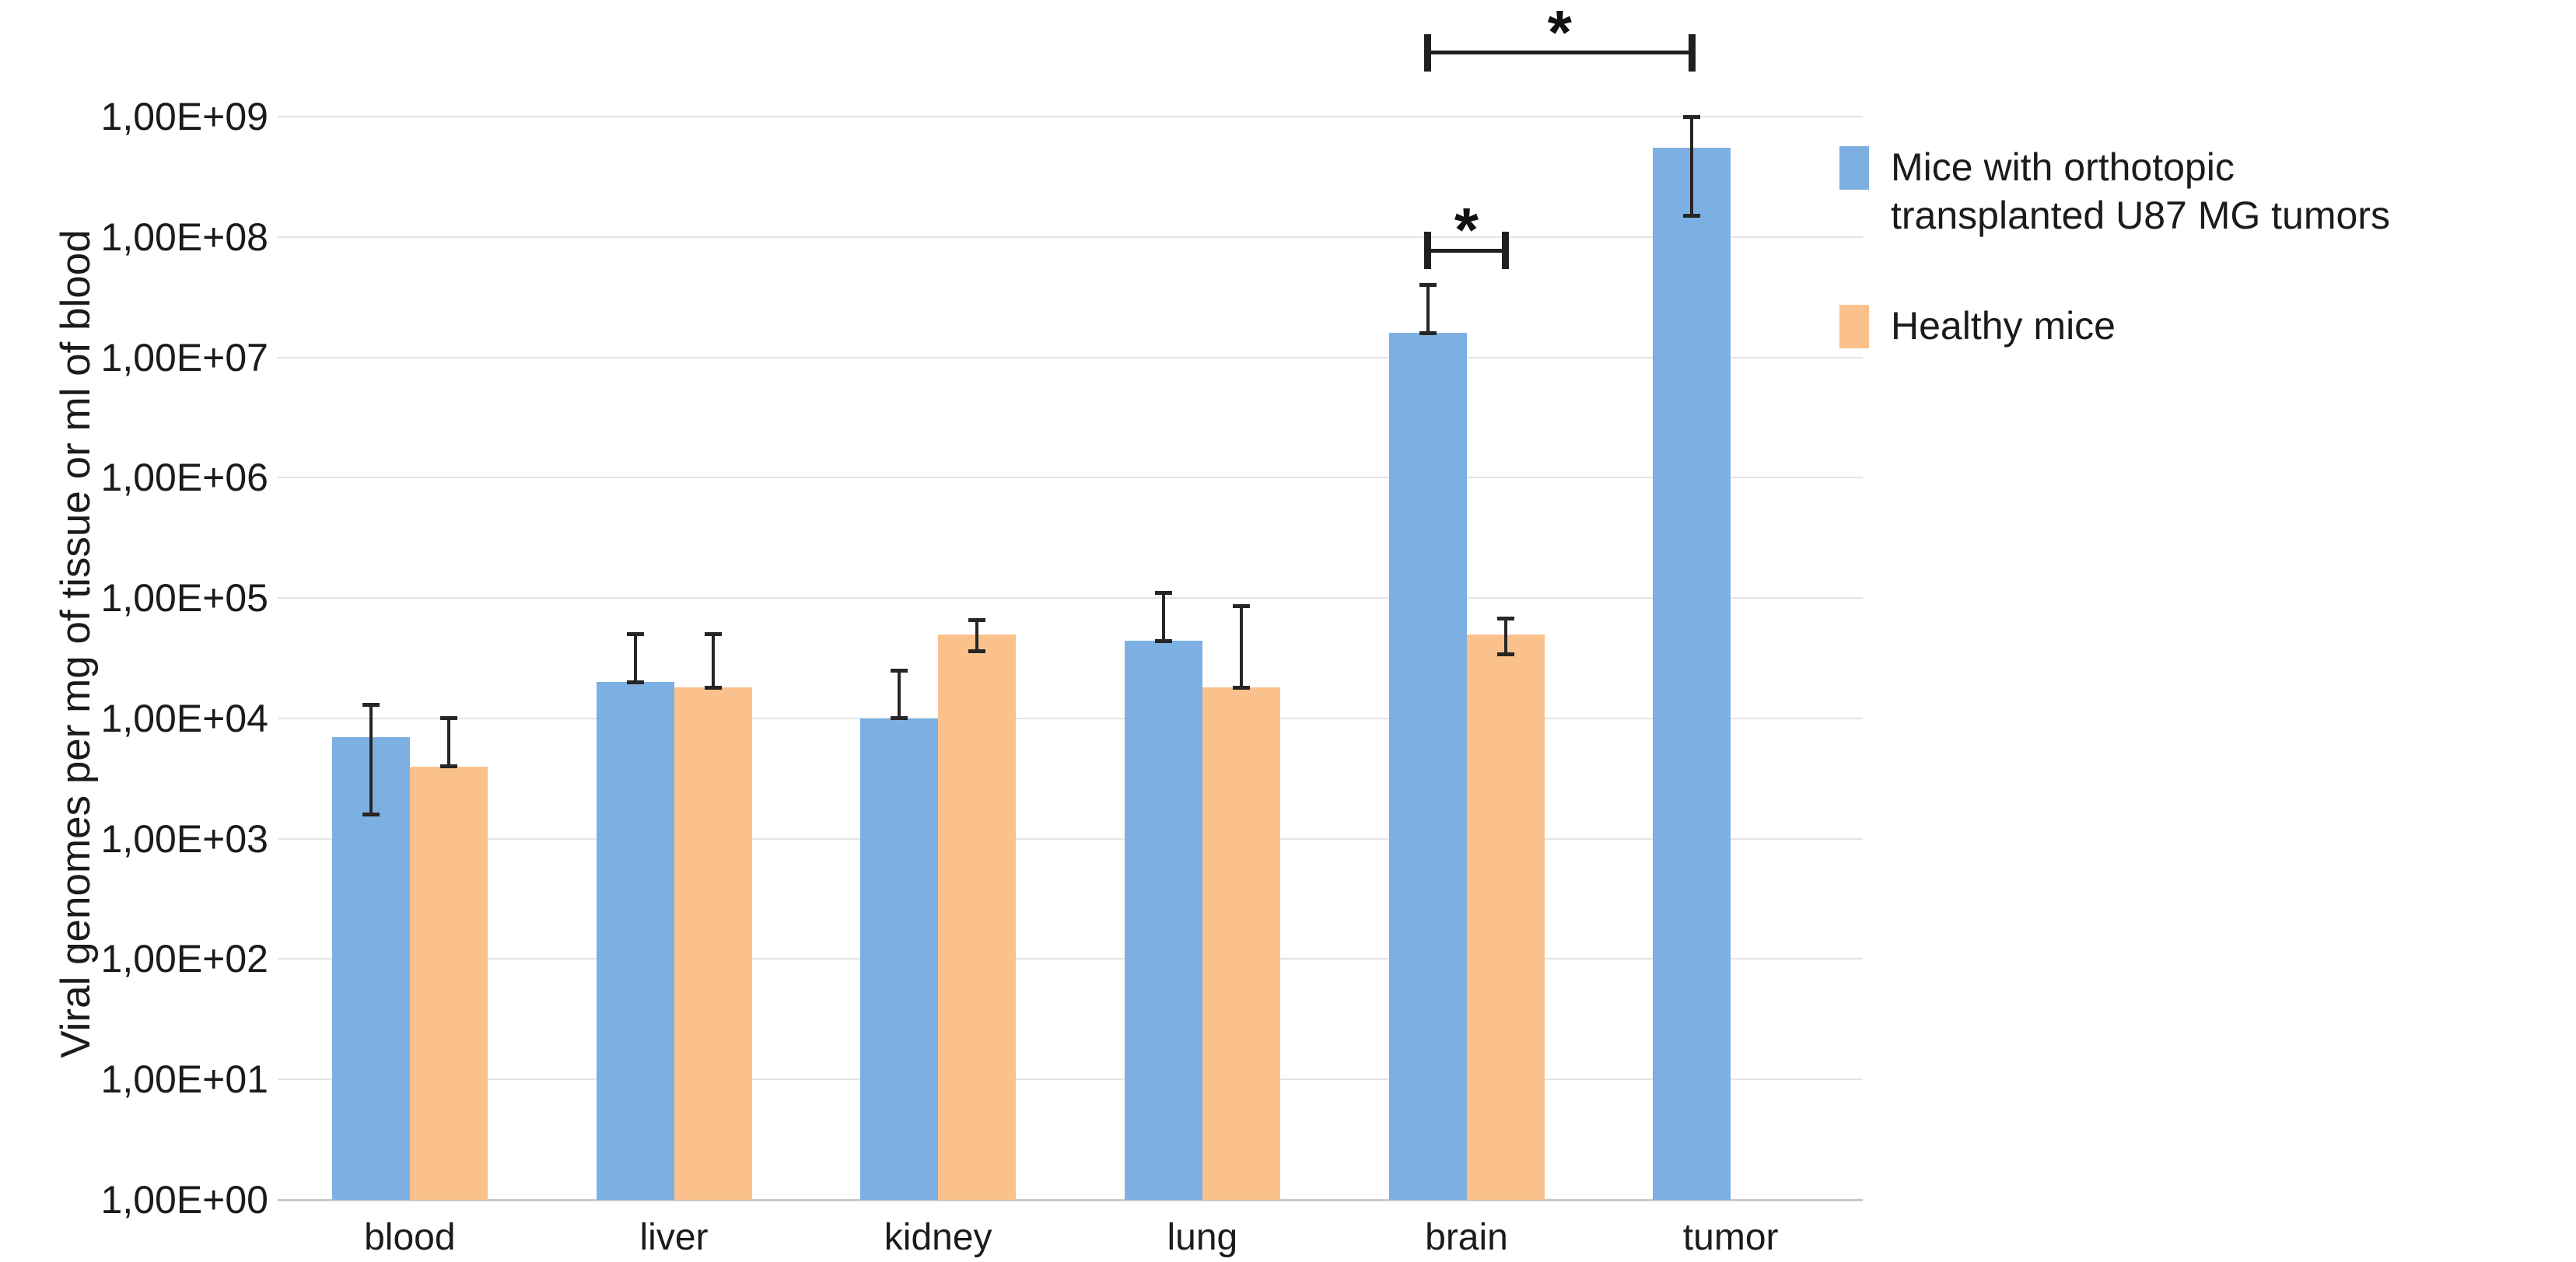  Describe the element at coordinates (410, 1238) in the screenshot. I see `category-label-blood: blood` at that location.